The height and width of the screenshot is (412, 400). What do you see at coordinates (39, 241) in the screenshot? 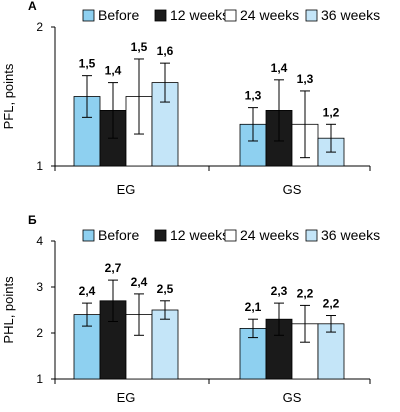
I see `y-tick-label: 4` at bounding box center [39, 241].